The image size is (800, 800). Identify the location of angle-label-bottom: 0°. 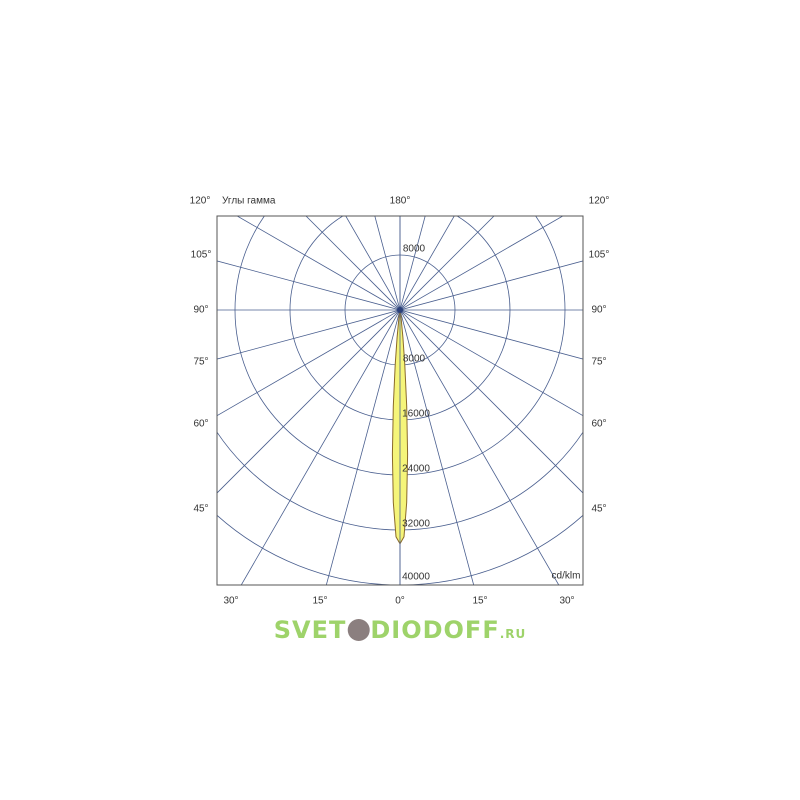
(400, 601).